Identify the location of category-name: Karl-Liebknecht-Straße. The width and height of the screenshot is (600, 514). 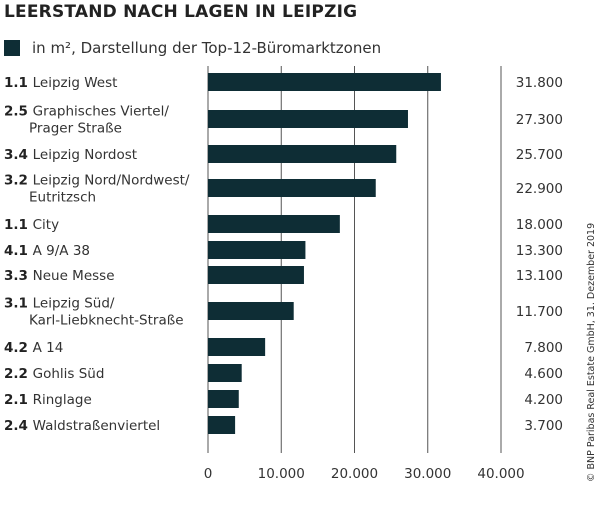
(106, 321).